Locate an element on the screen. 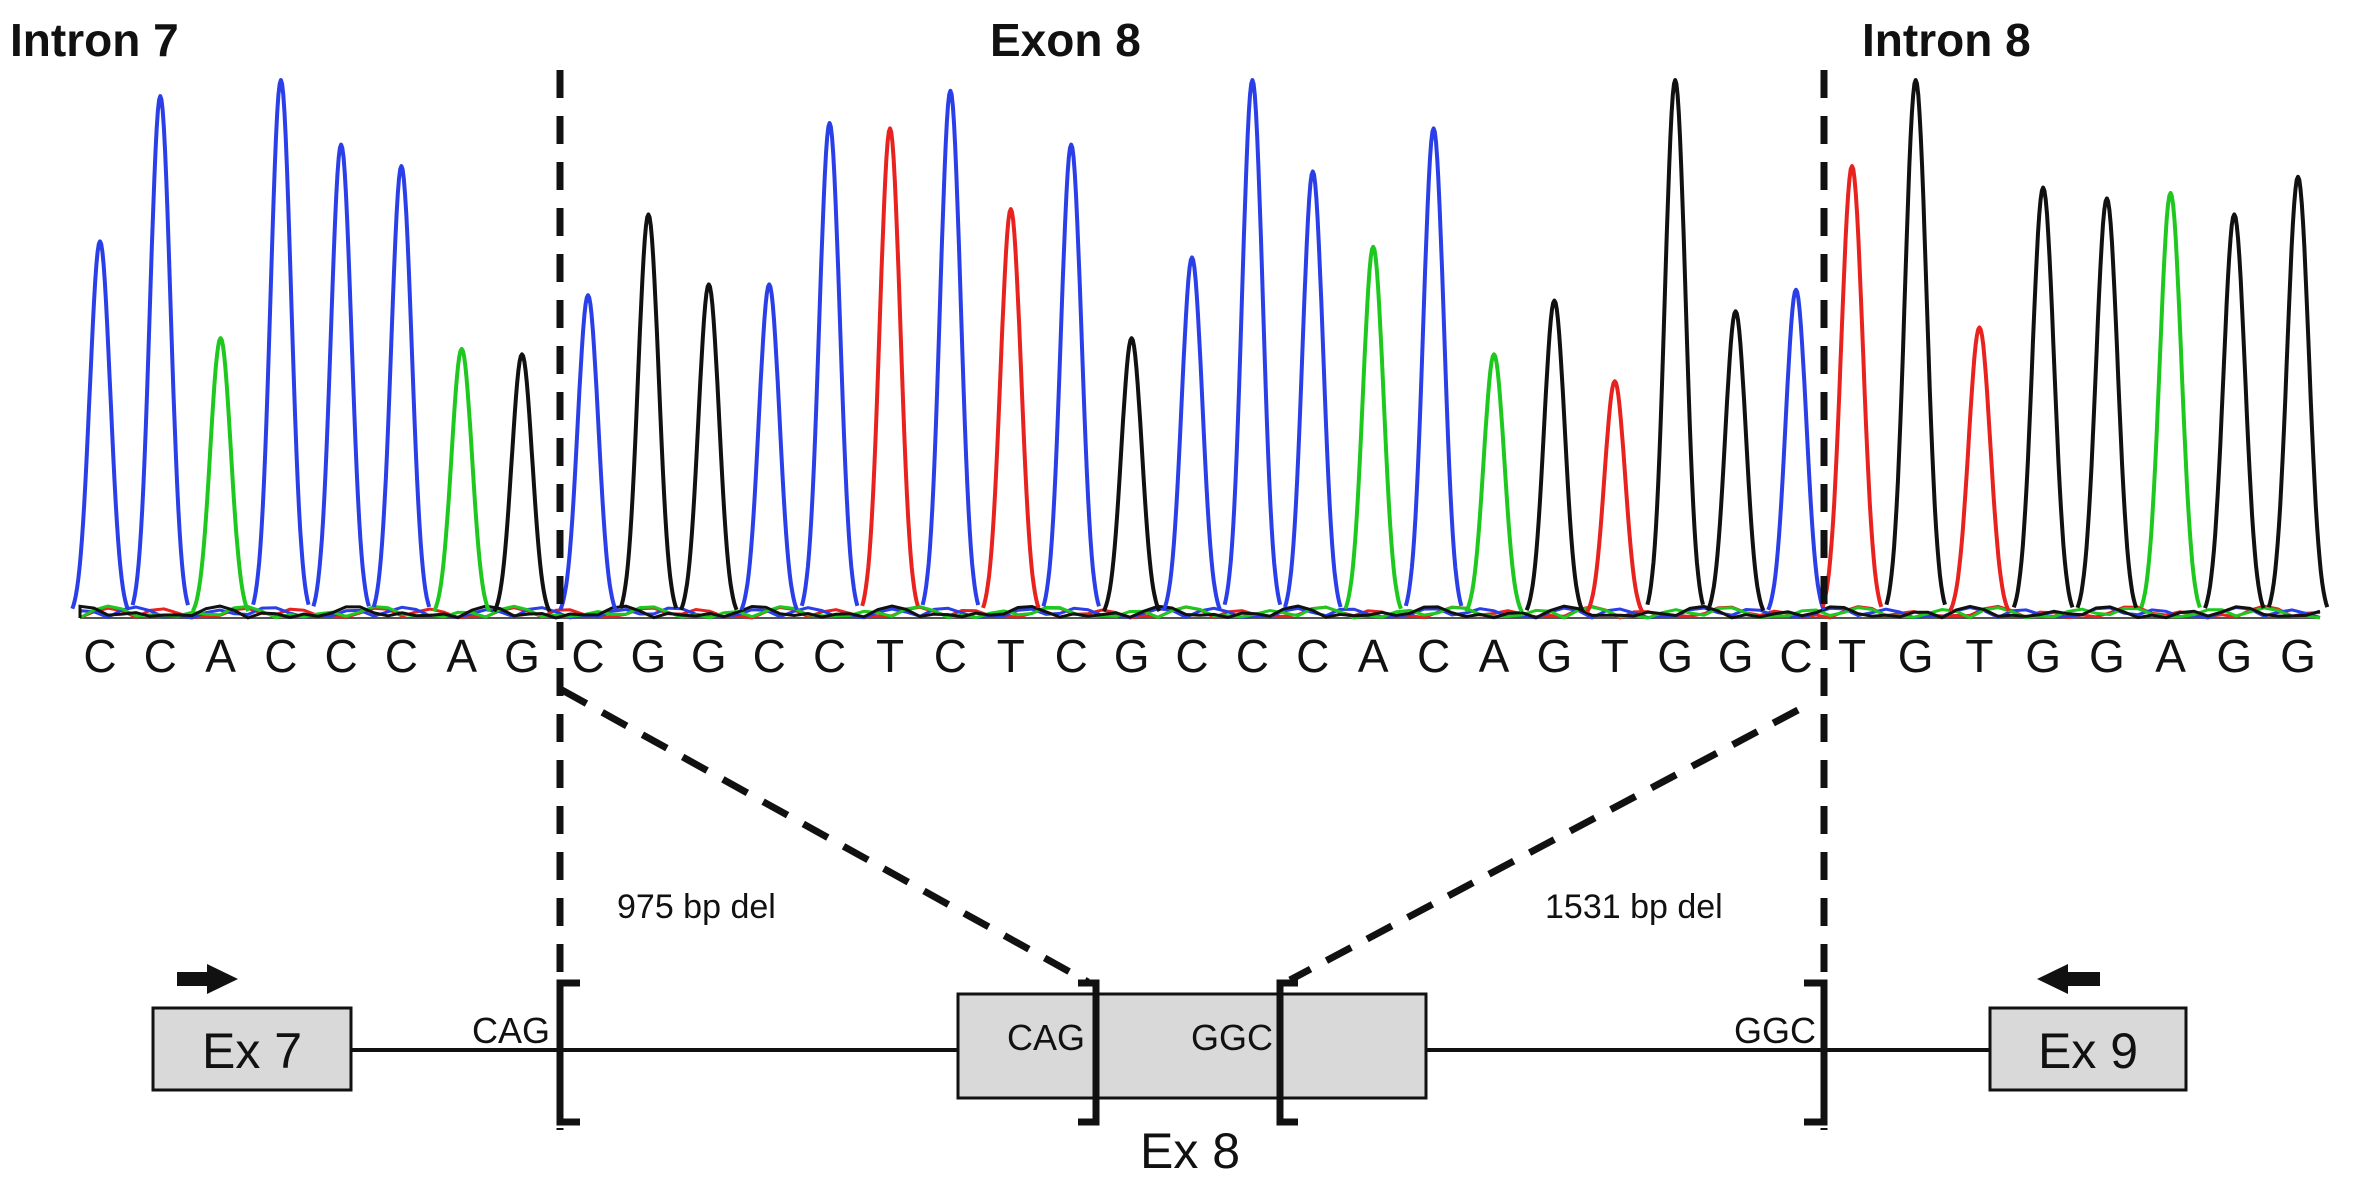 Image resolution: width=2354 pixels, height=1179 pixels. chromatogram-noise is located at coordinates (1199, 612).